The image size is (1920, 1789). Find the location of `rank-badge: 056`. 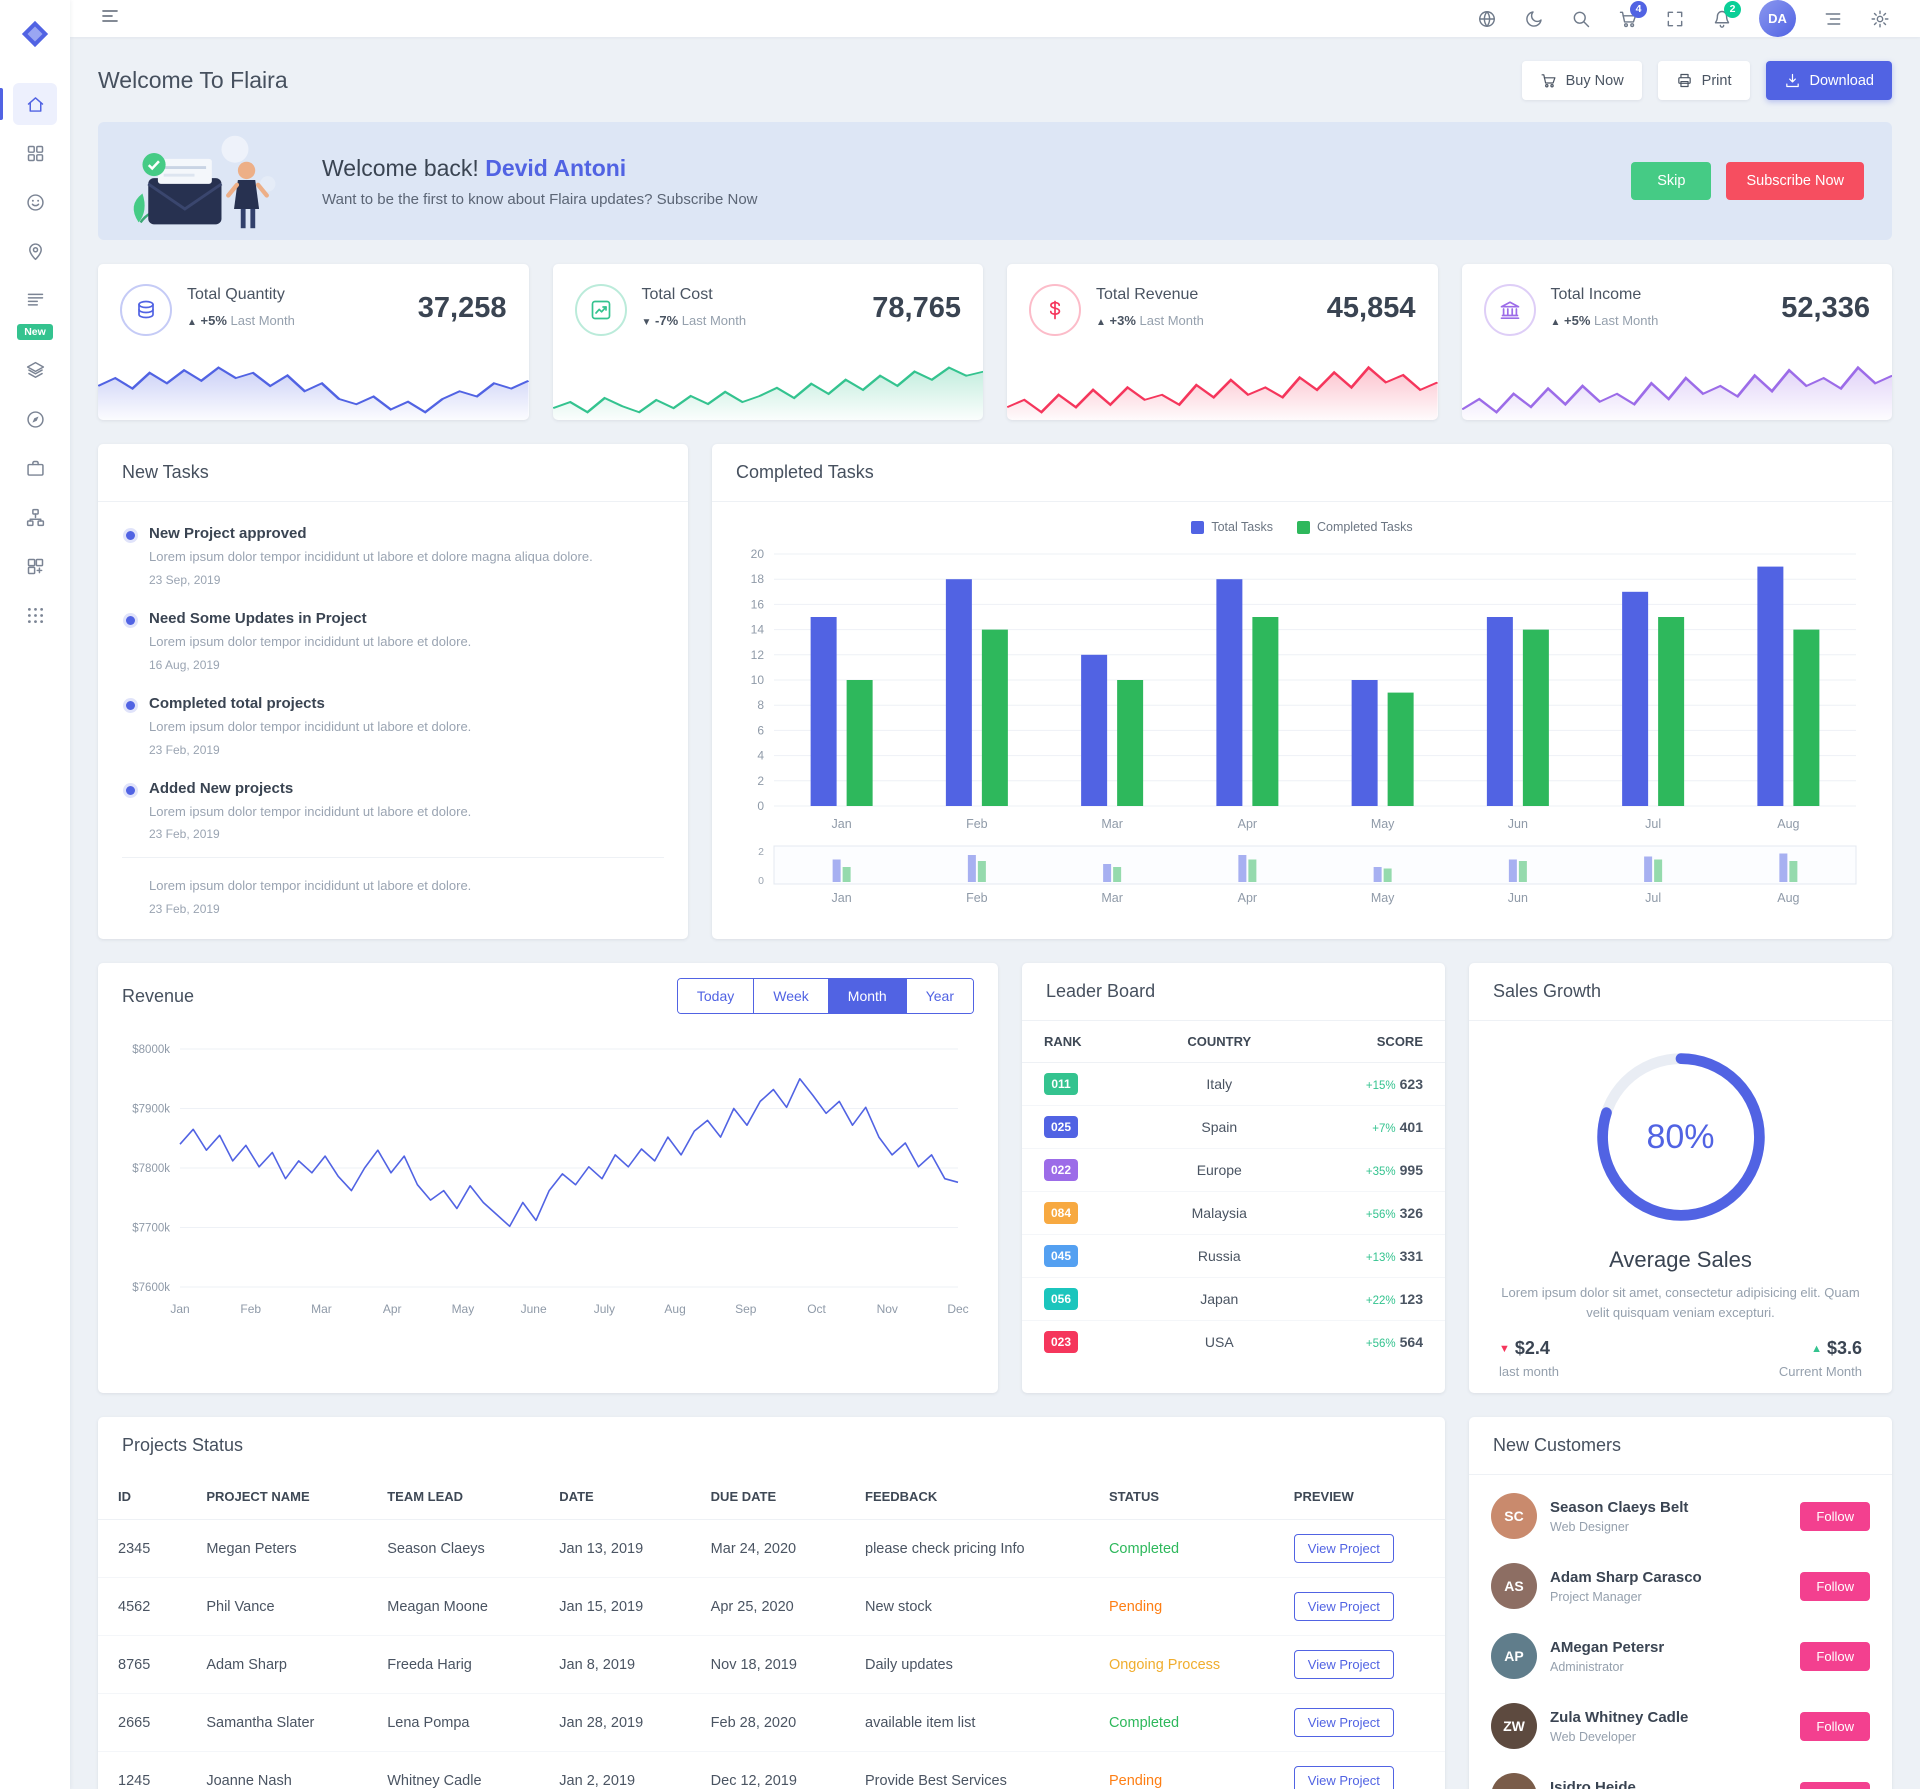

rank-badge: 056 is located at coordinates (1061, 1299).